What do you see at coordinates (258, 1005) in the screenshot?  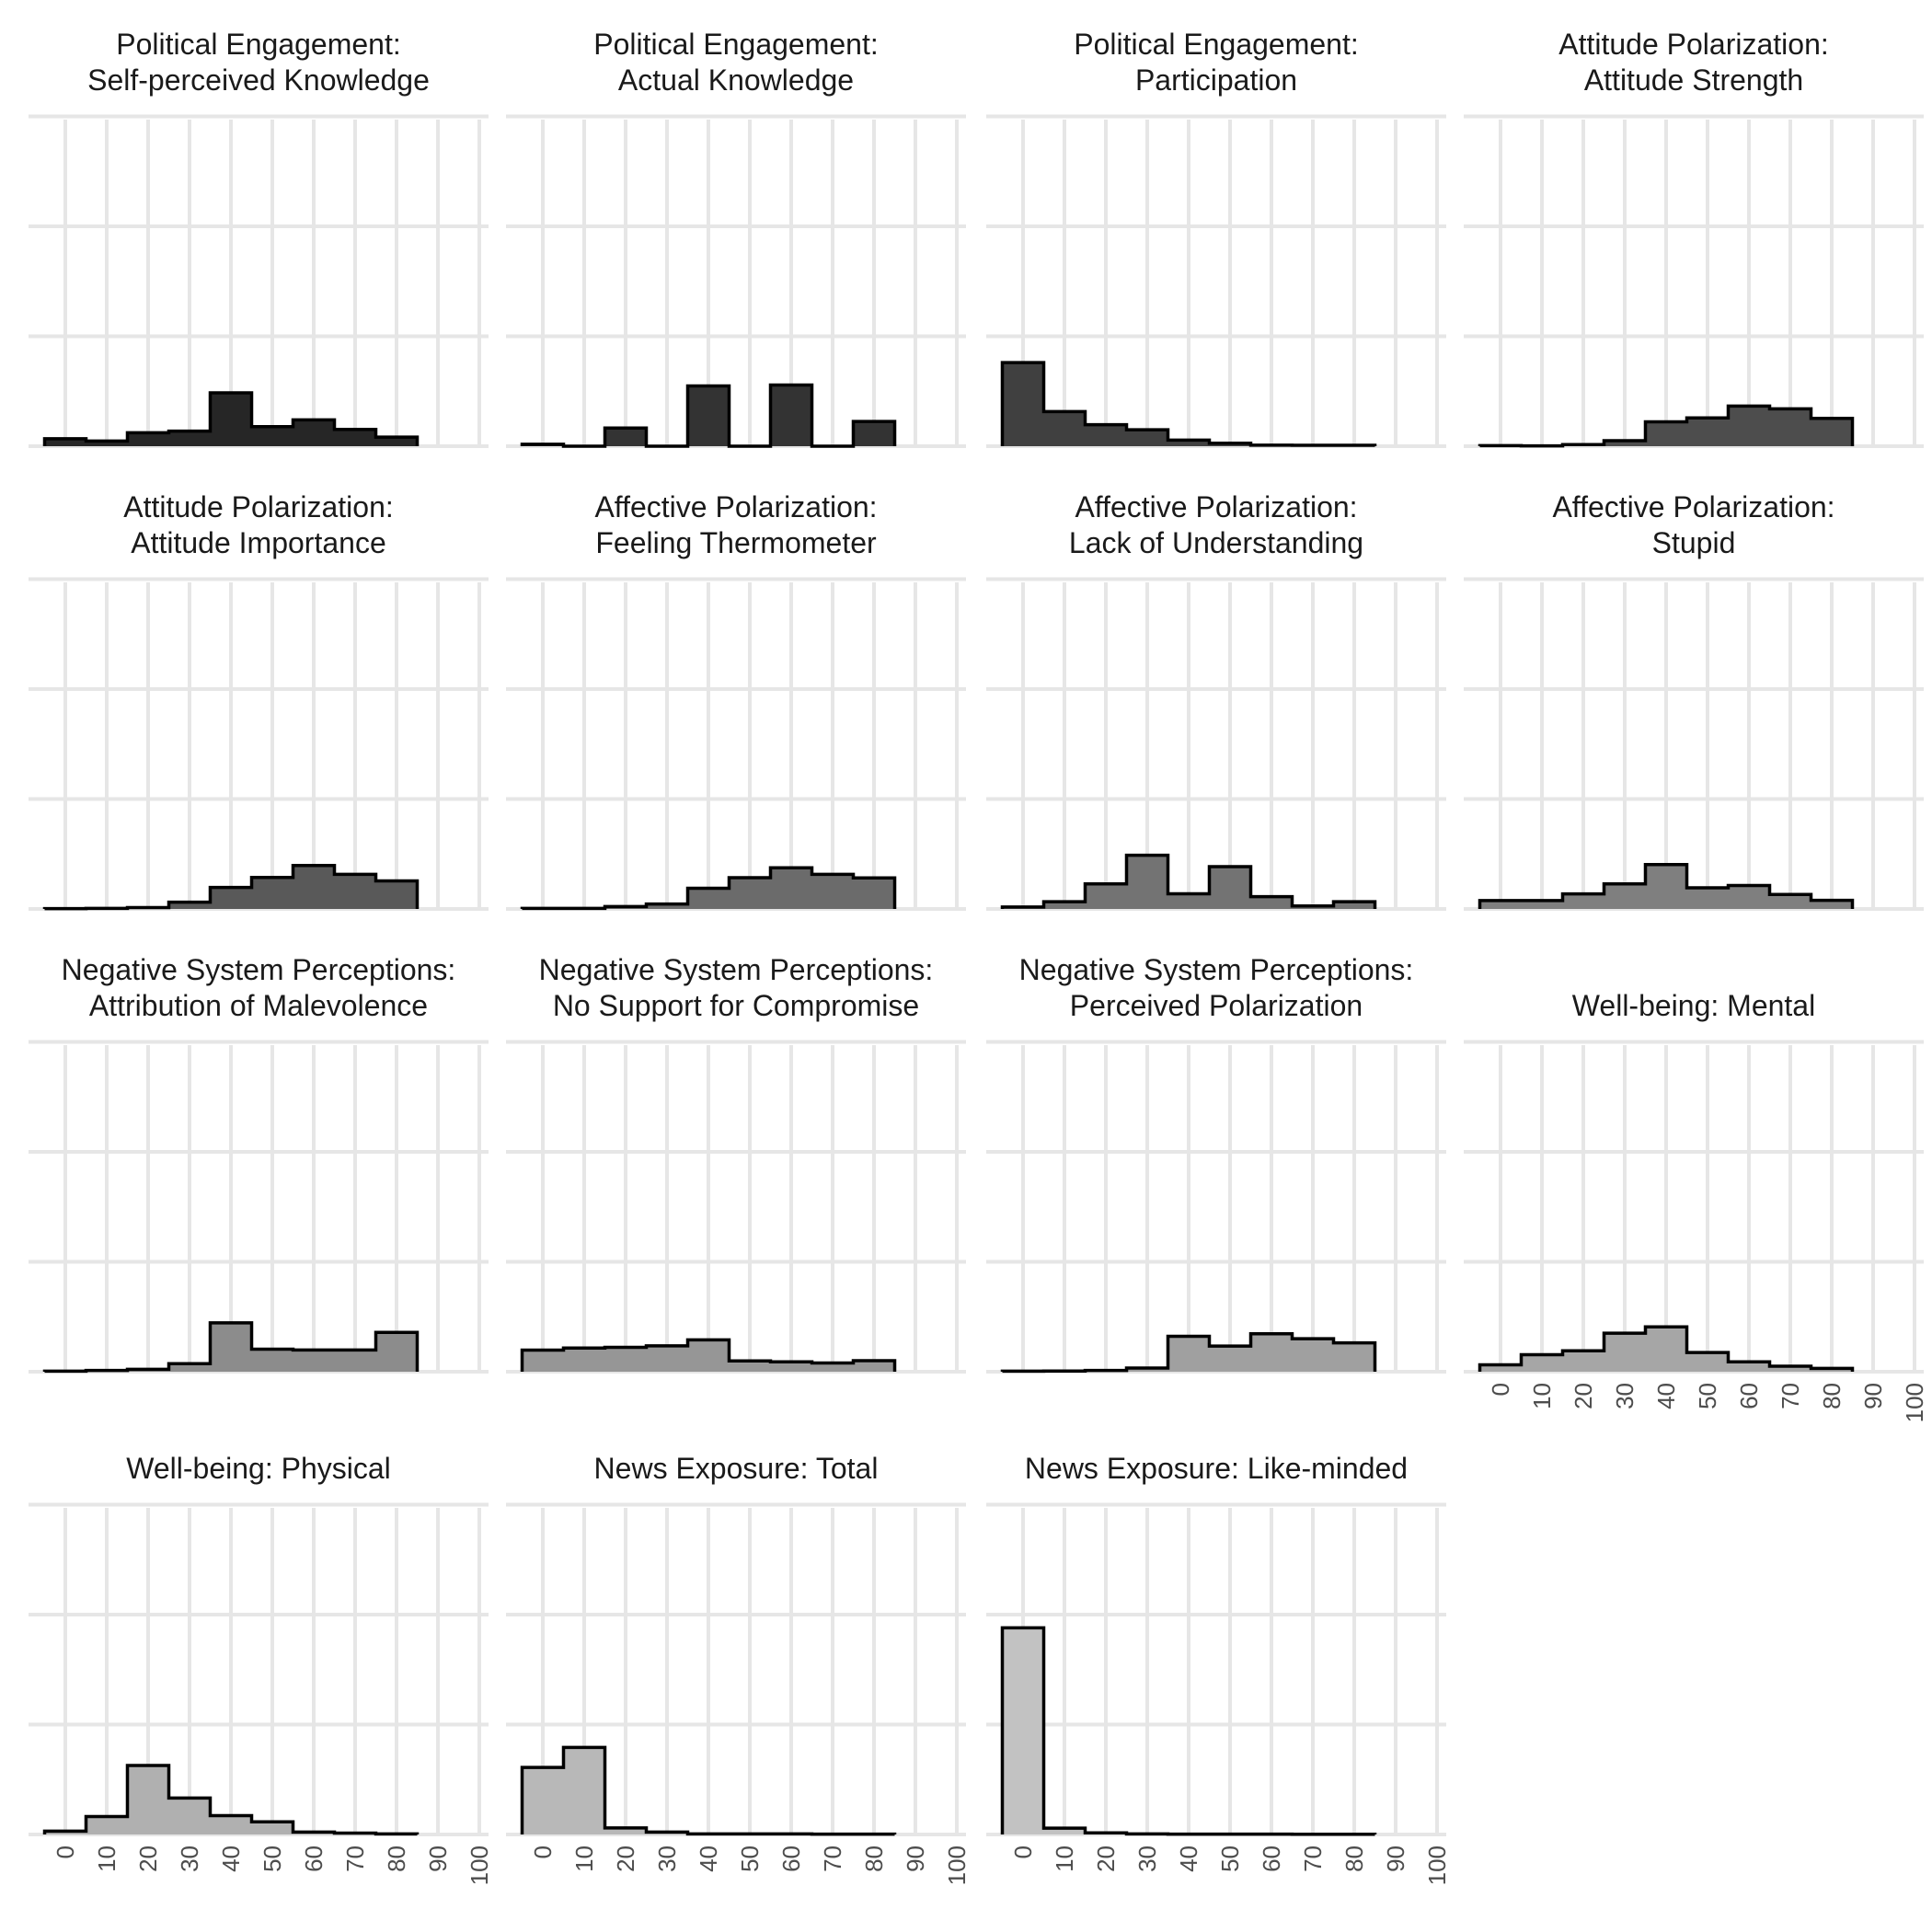 I see `panel-title: Attribution of Malevolence` at bounding box center [258, 1005].